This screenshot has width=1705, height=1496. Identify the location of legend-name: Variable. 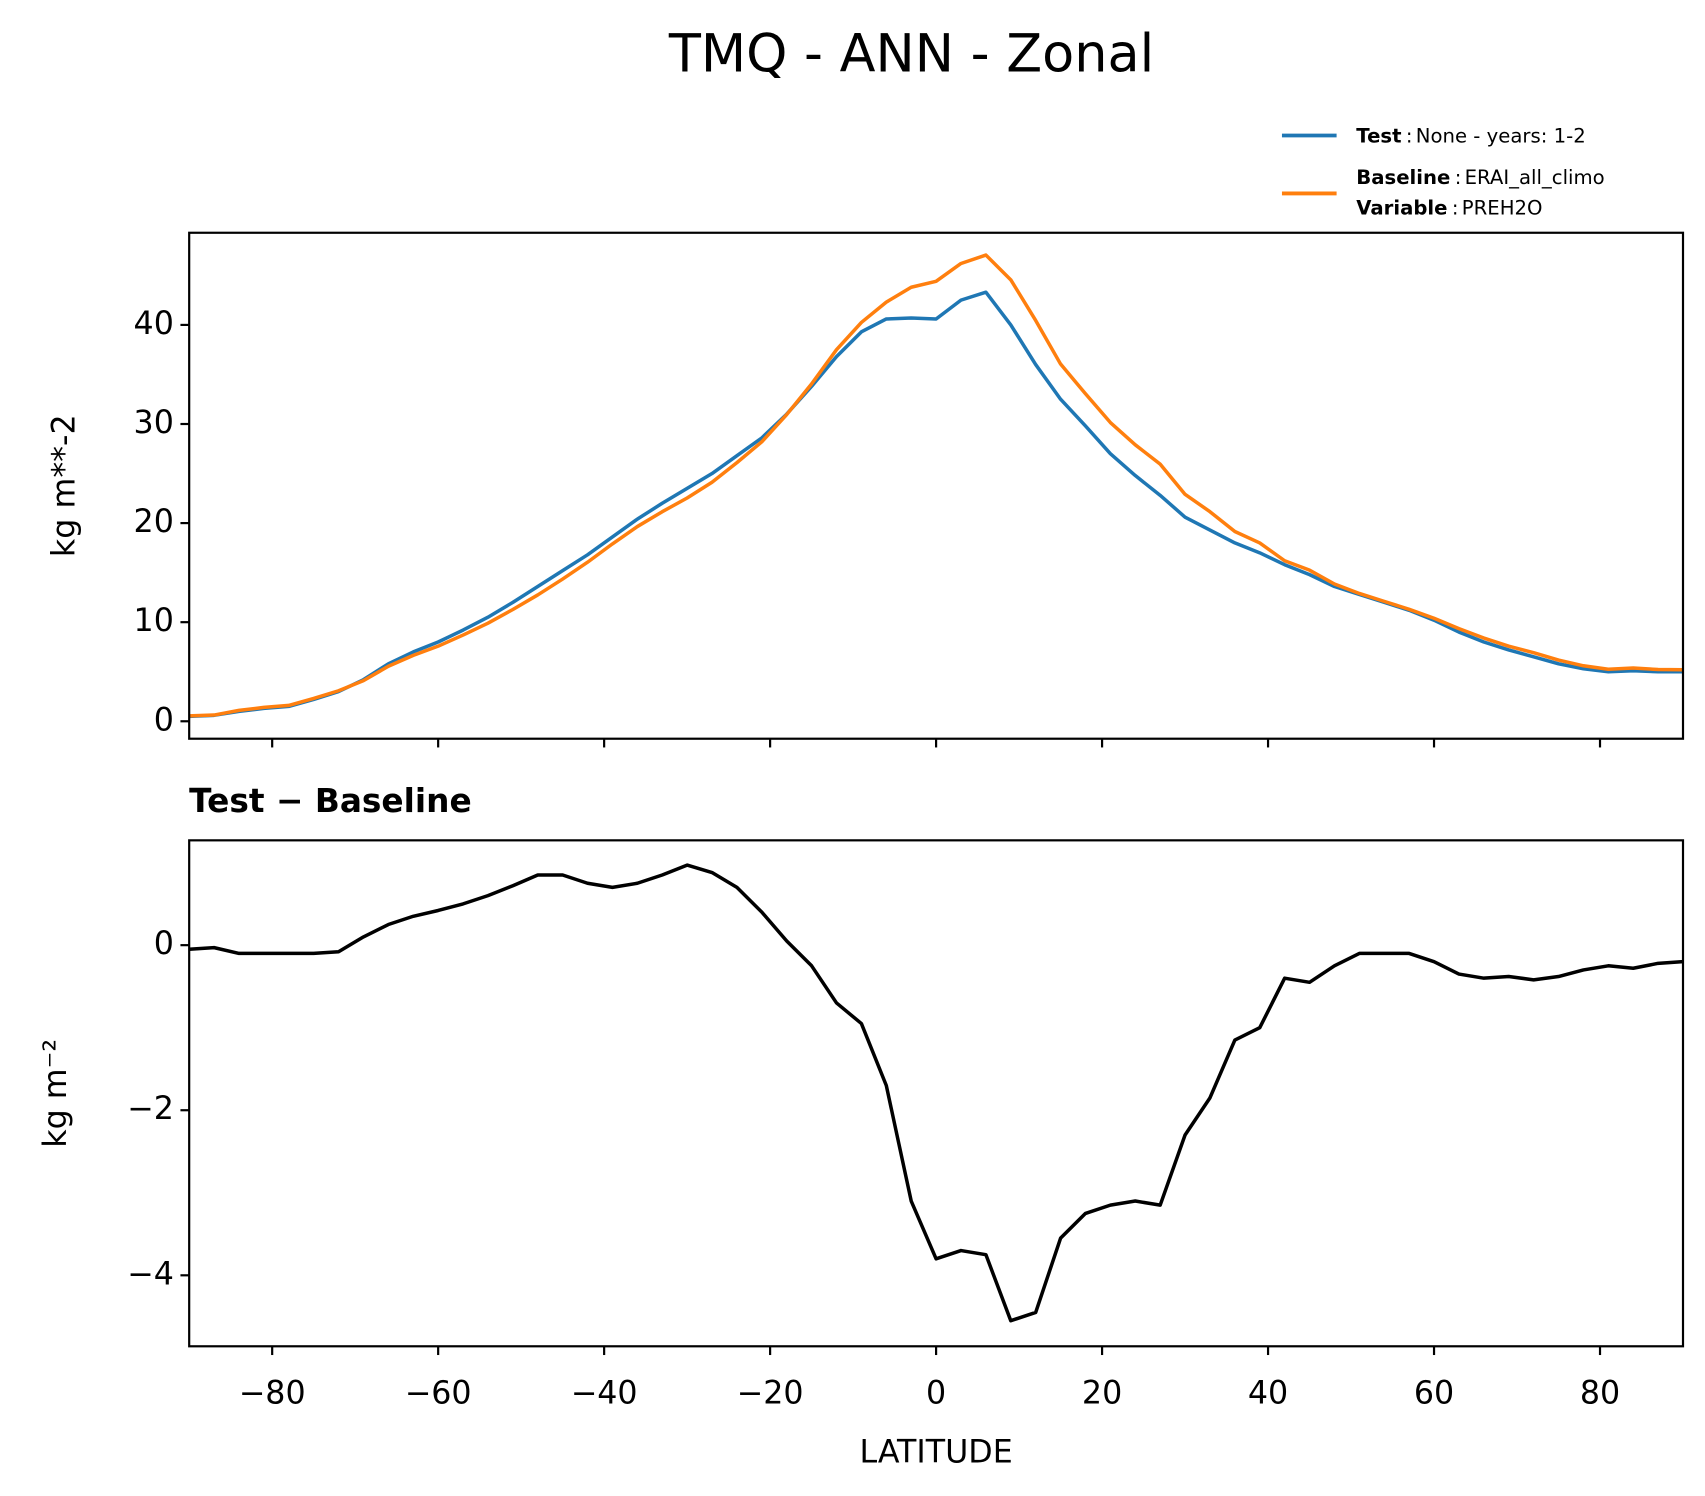
(1401, 207).